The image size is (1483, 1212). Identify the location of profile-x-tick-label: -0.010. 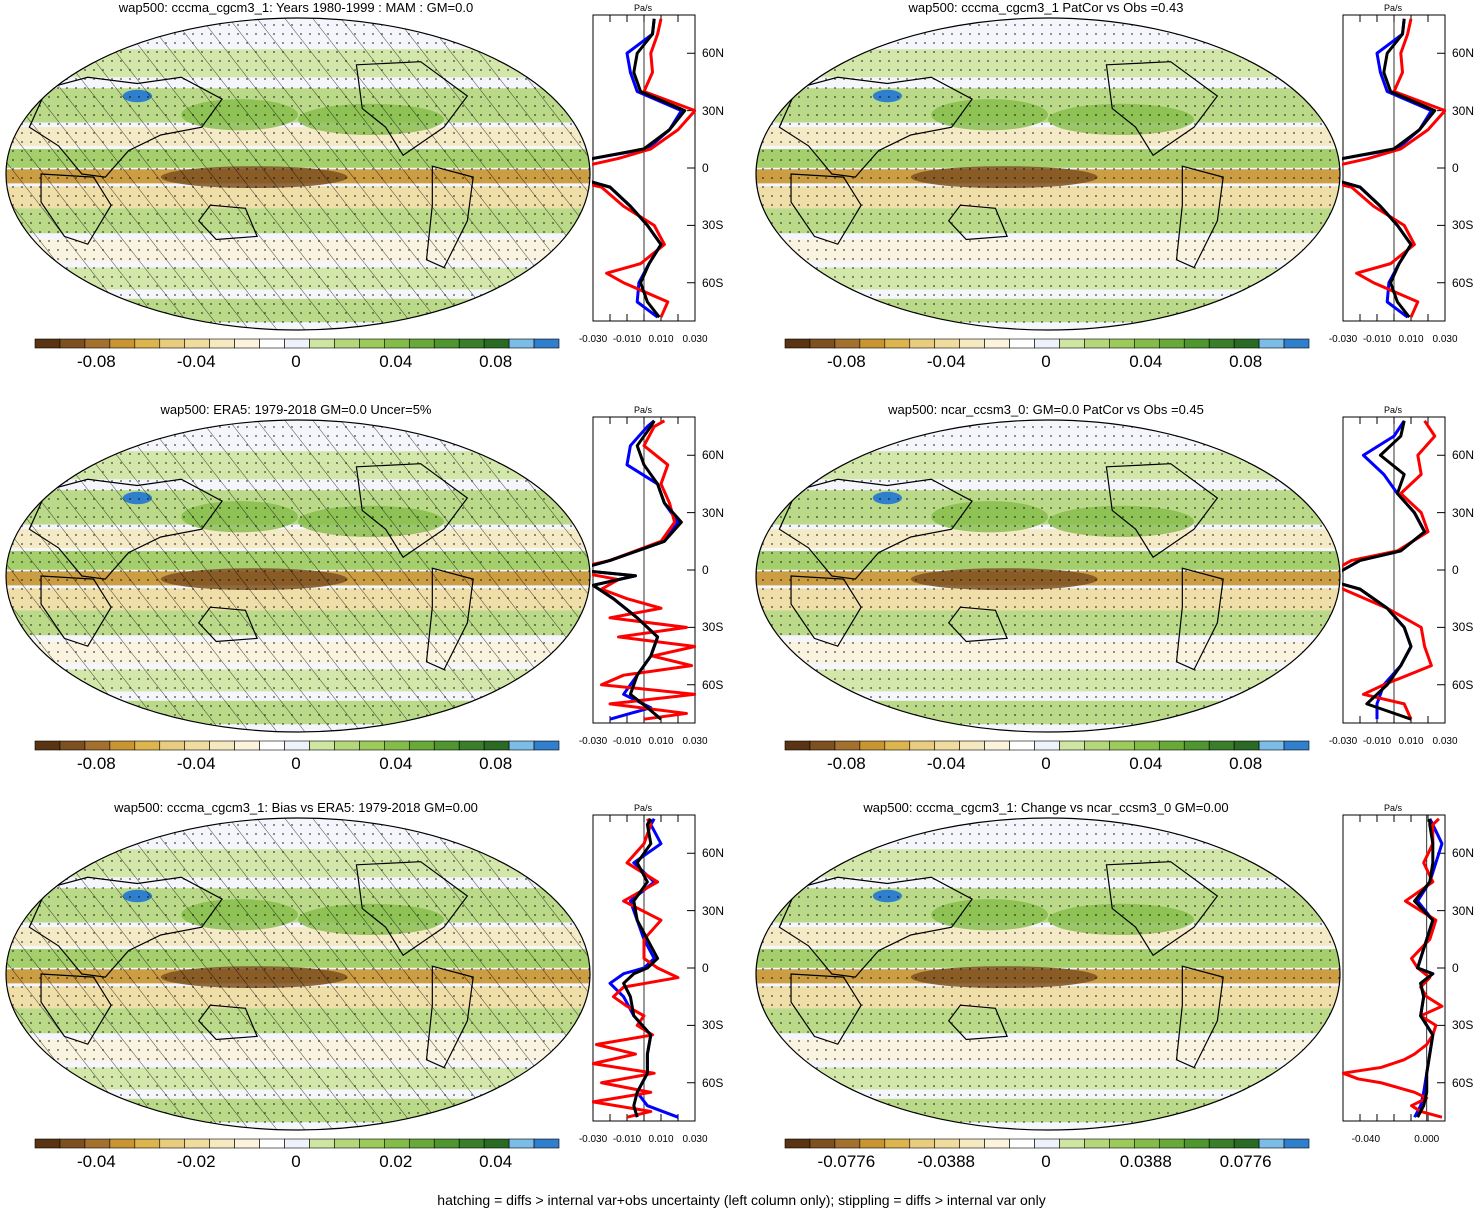
(627, 741).